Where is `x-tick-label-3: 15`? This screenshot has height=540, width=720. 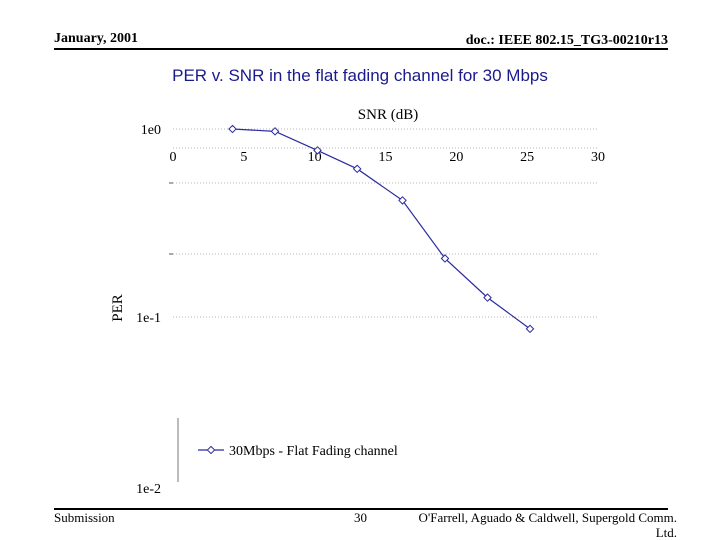 x-tick-label-3: 15 is located at coordinates (386, 157).